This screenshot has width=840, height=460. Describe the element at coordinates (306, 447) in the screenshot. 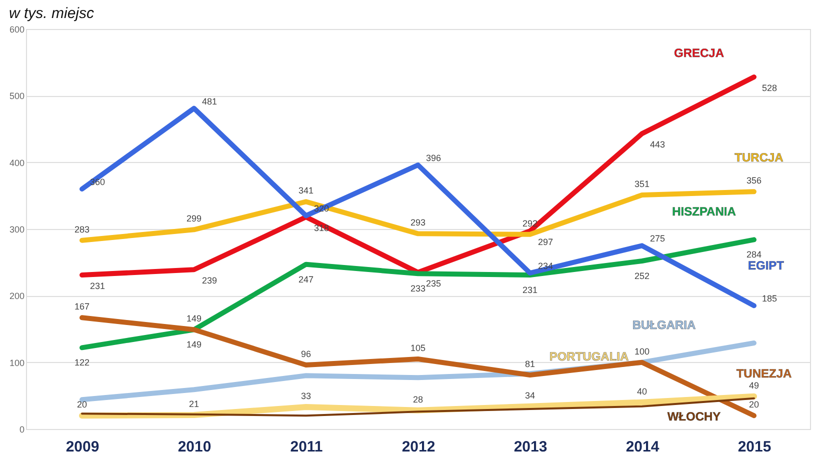

I see `x-tick-label: 2011` at that location.